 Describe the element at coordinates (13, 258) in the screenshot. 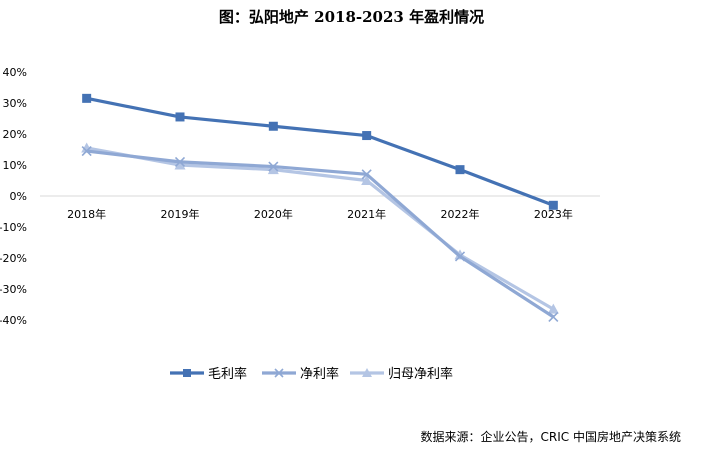

I see `y-tick-label: -20%` at that location.